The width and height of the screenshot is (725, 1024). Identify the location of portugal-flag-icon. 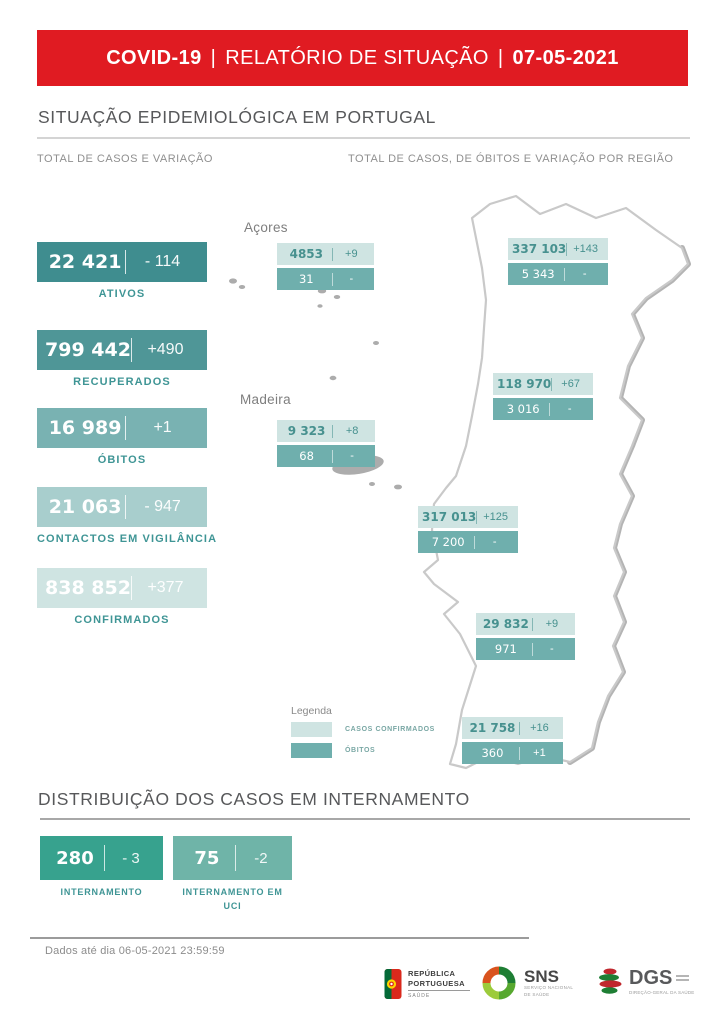
(393, 984).